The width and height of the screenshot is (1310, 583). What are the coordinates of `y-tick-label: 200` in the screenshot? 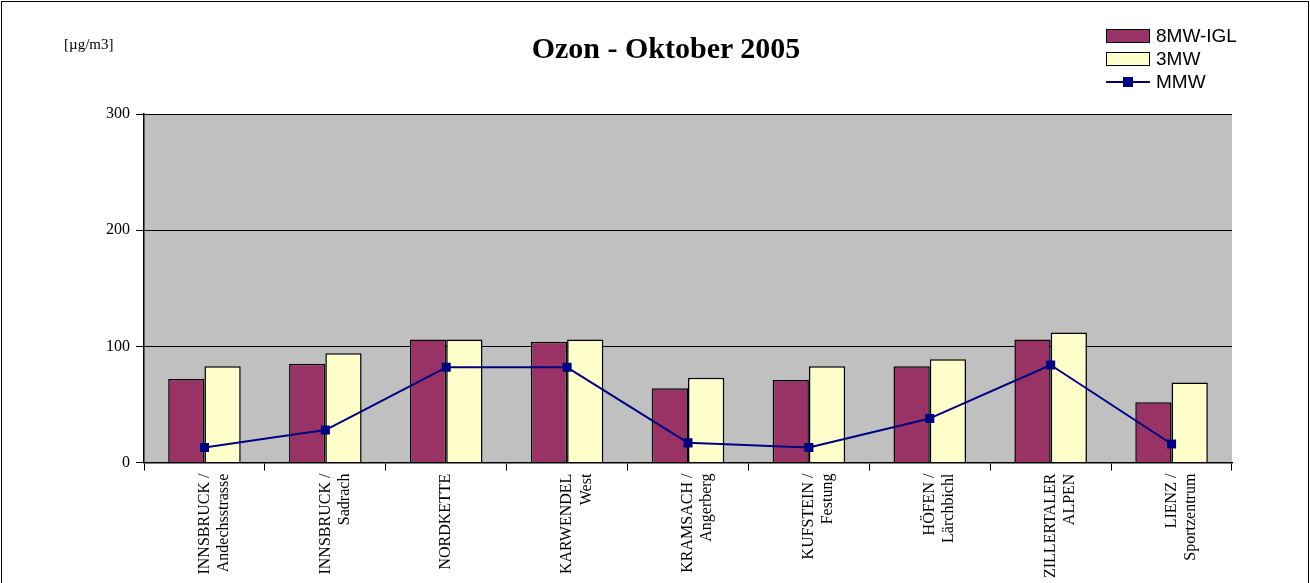 It's located at (118, 229).